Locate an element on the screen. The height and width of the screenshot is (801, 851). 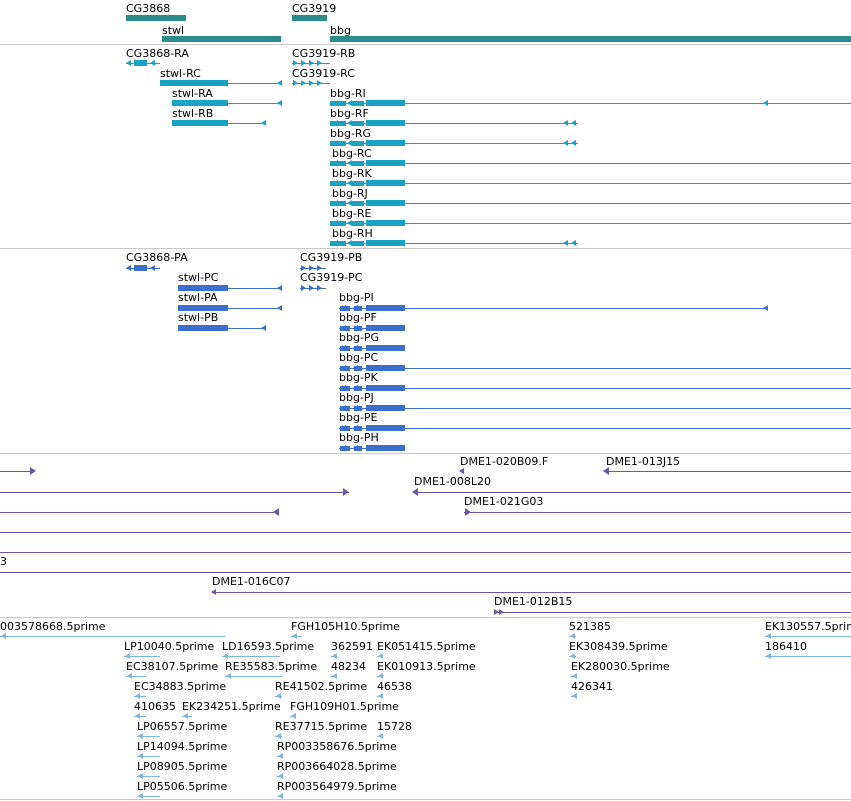
feature-label: 15728 is located at coordinates (394, 726).